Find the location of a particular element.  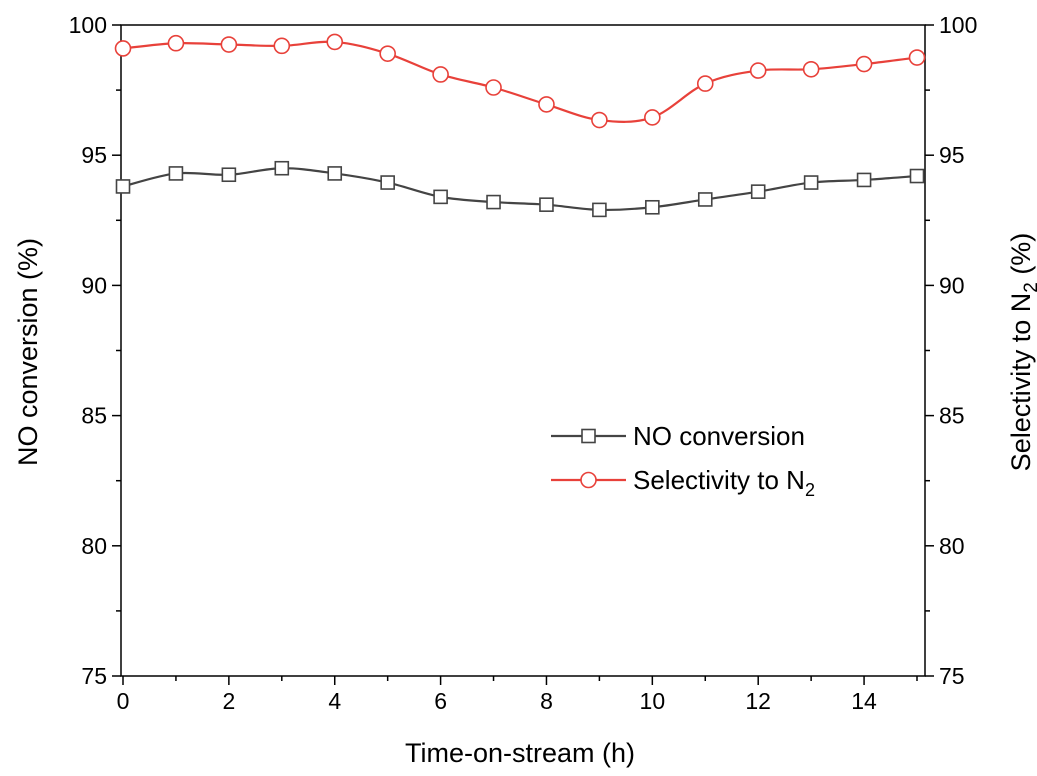

legend-label-main: Selectivity to N is located at coordinates (719, 480).